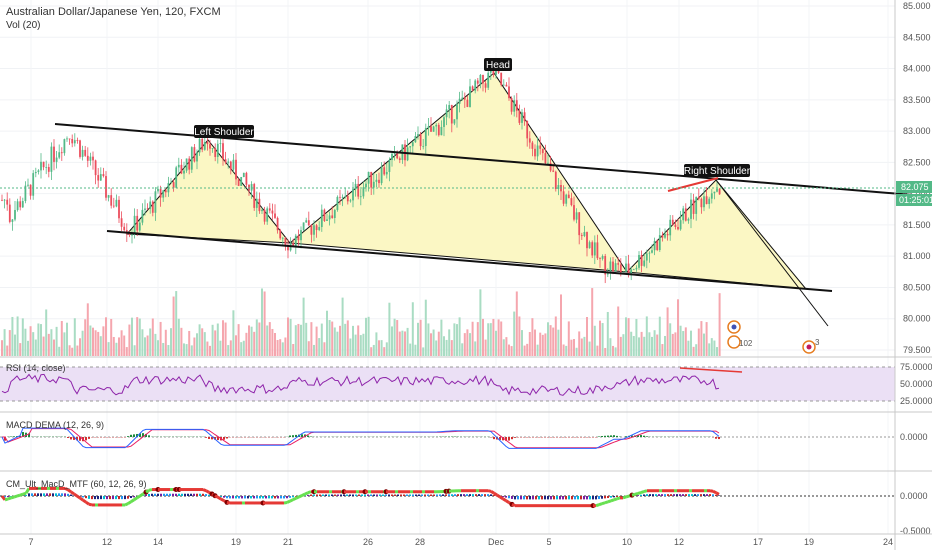  Describe the element at coordinates (773, 337) in the screenshot. I see `event-icons: 102 3` at that location.